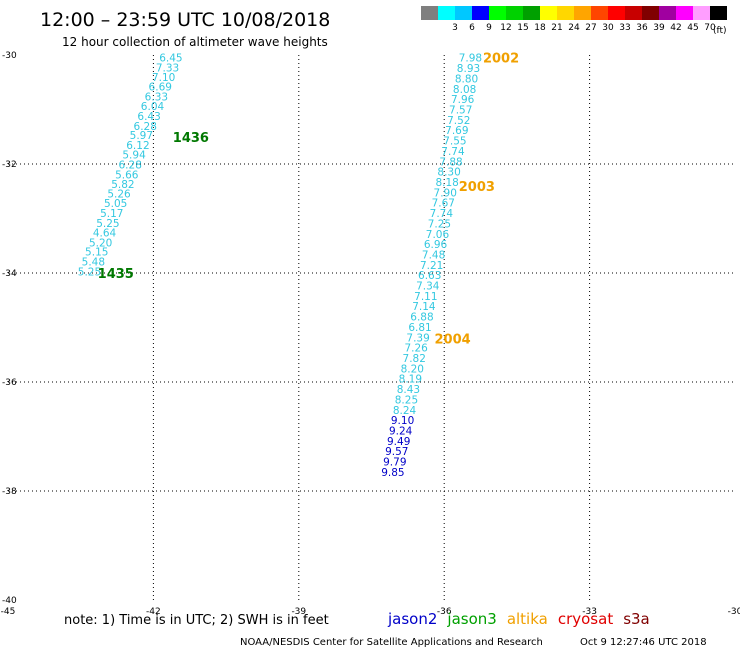  I want to click on wave-height-label: 6.96, so click(436, 245).